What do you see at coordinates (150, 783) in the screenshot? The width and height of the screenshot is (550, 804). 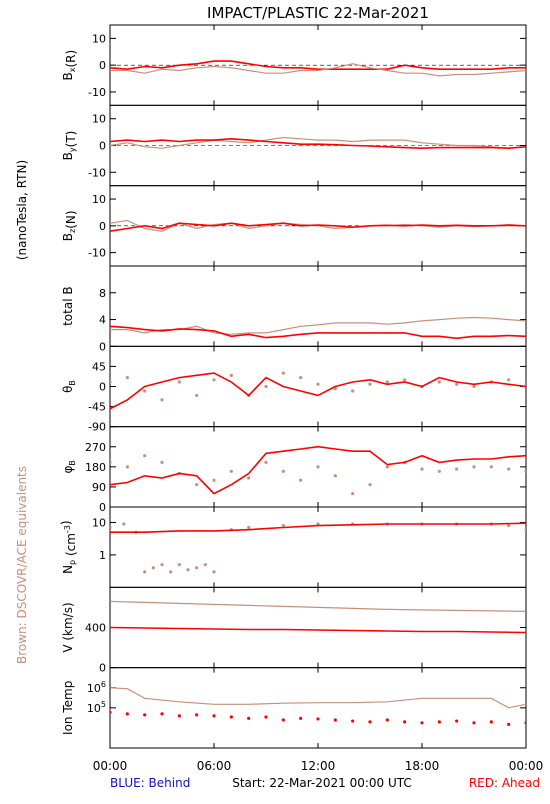 I see `footer-blue-label: BLUE: Behind` at bounding box center [150, 783].